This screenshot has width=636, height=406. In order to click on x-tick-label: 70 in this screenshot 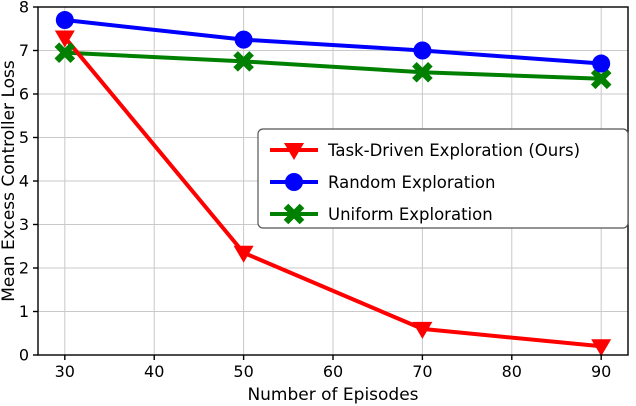, I will do `click(422, 371)`.